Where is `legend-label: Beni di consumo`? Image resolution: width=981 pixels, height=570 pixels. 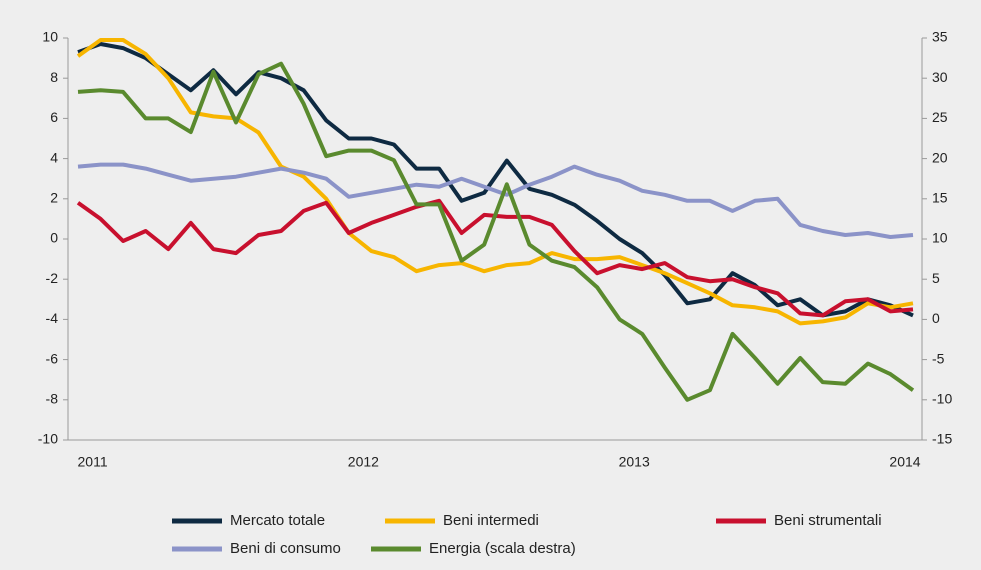
legend-label: Beni di consumo is located at coordinates (285, 548).